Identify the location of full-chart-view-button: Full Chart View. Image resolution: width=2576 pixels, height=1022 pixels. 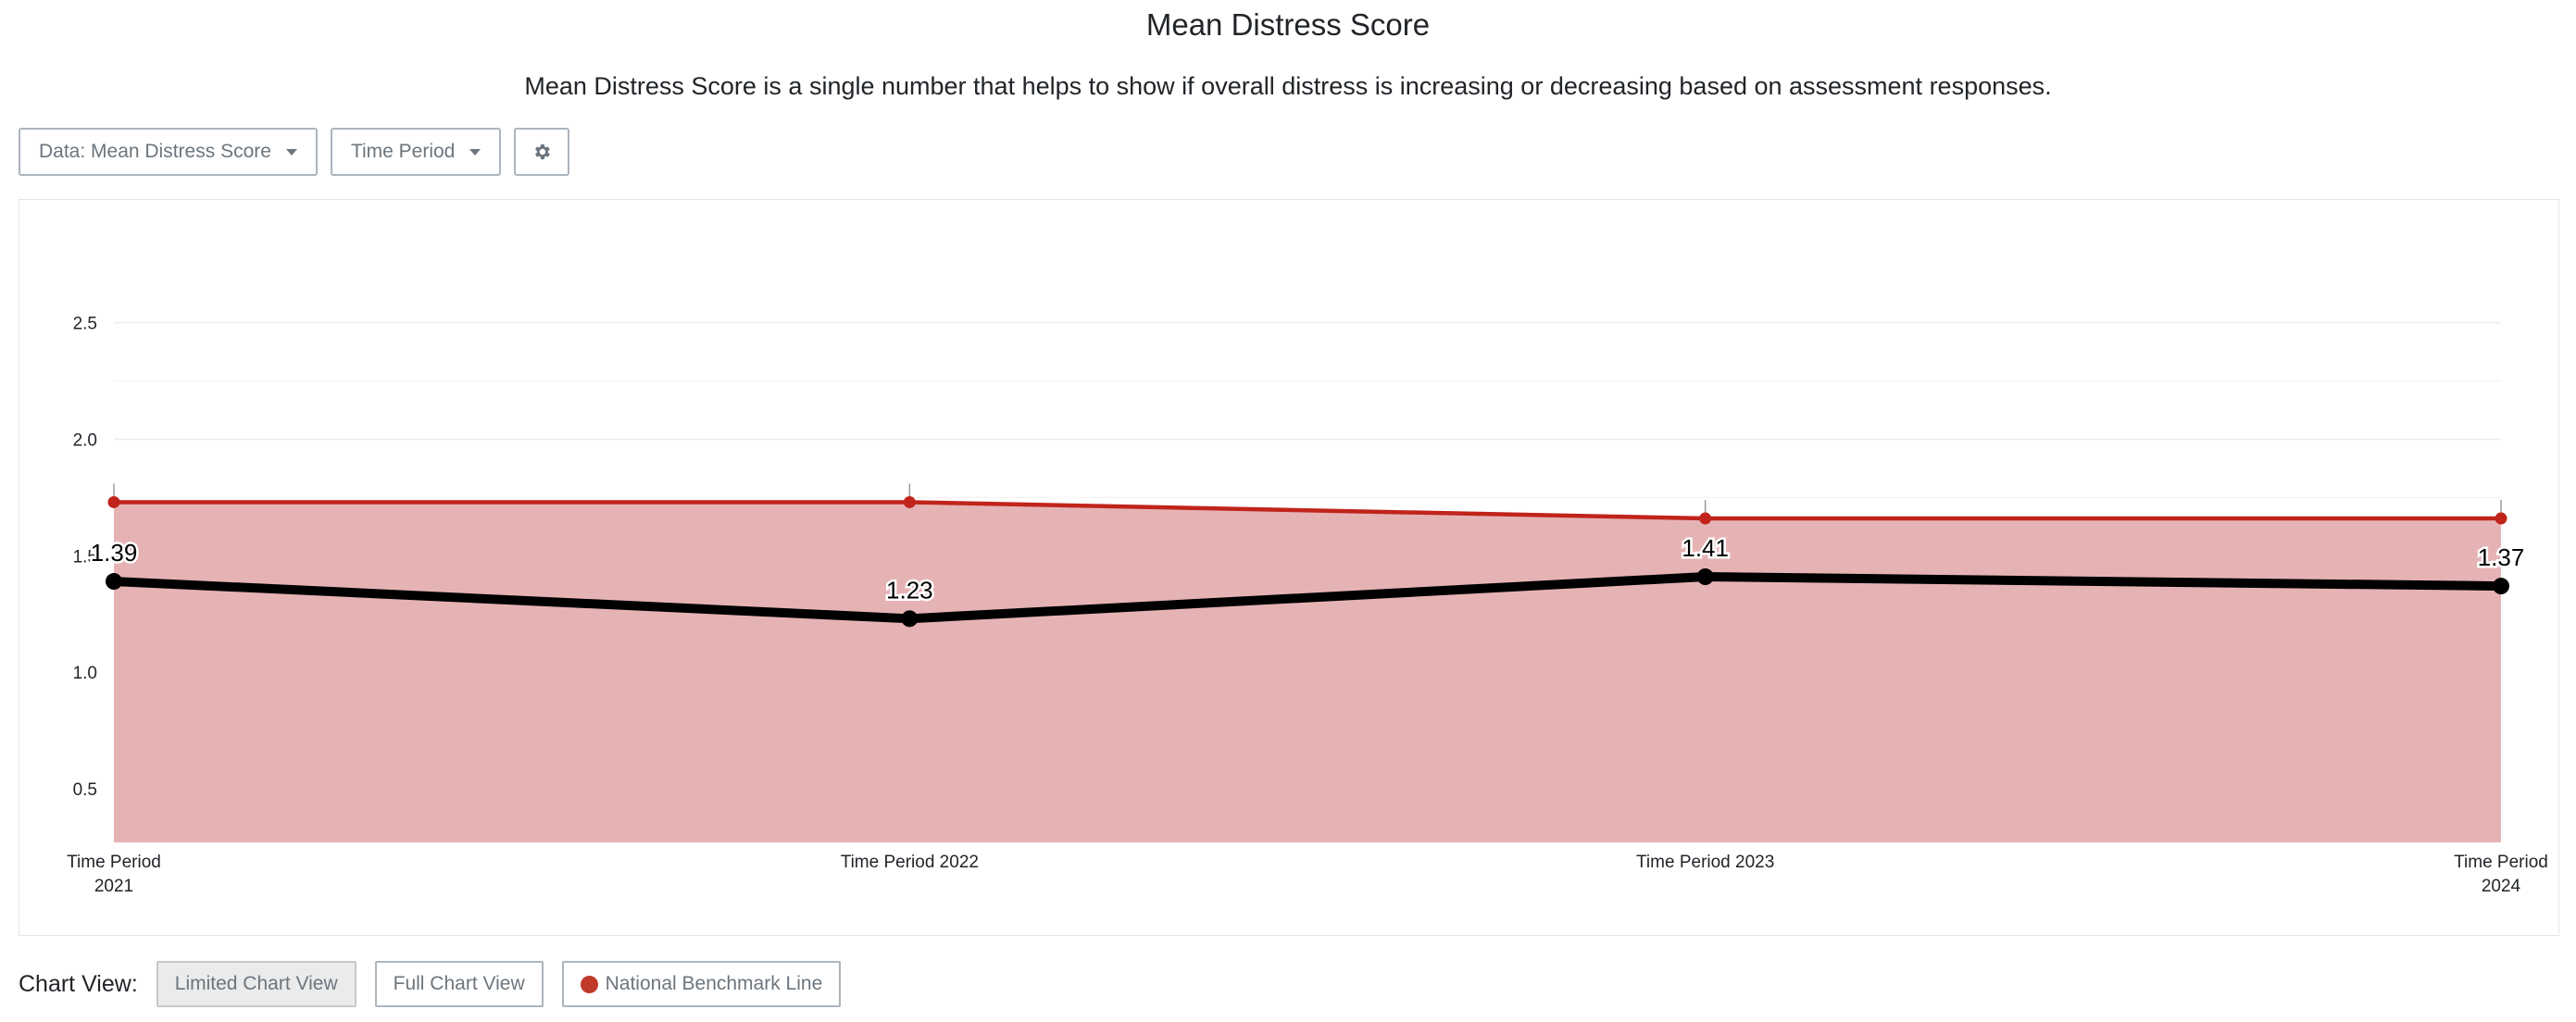
(459, 984).